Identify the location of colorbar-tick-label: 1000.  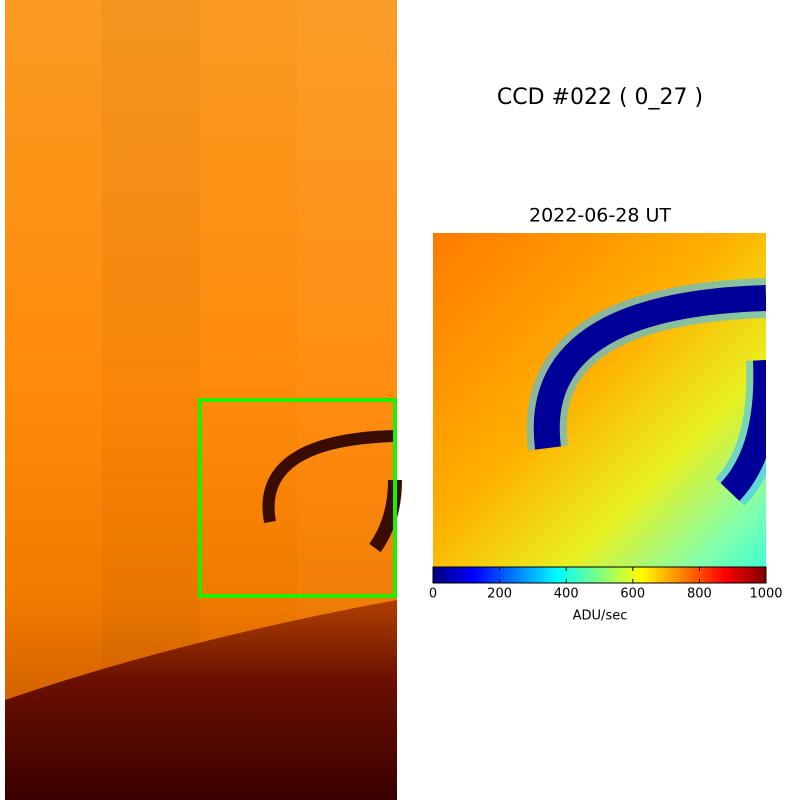
(765, 594).